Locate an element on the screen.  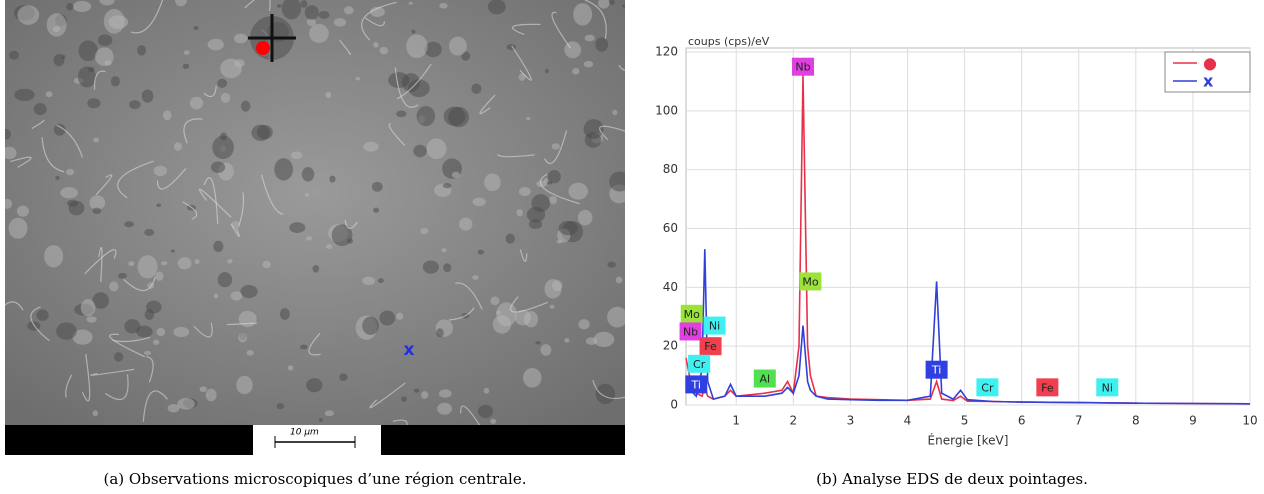
y-tick-label: 80 is located at coordinates (670, 169).